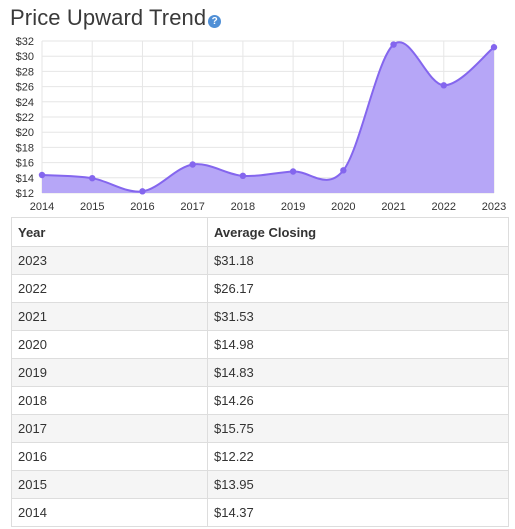  I want to click on page-title: Price Upward Trend, so click(108, 17).